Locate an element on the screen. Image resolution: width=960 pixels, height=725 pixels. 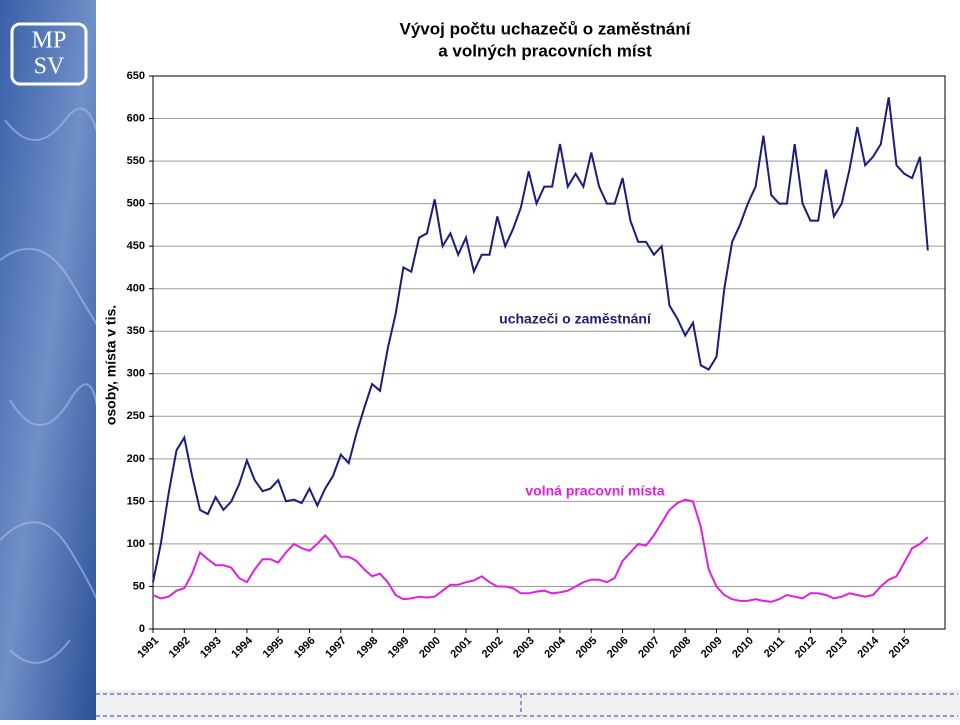
y-tick-label: 200 is located at coordinates (136, 459).